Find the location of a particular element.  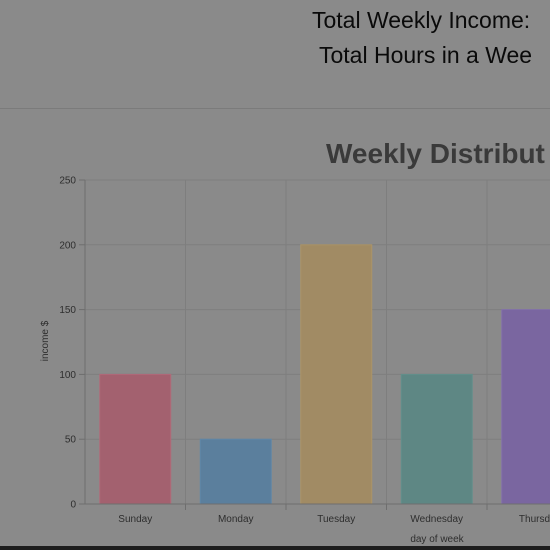

bar-wednesday is located at coordinates (436, 439).